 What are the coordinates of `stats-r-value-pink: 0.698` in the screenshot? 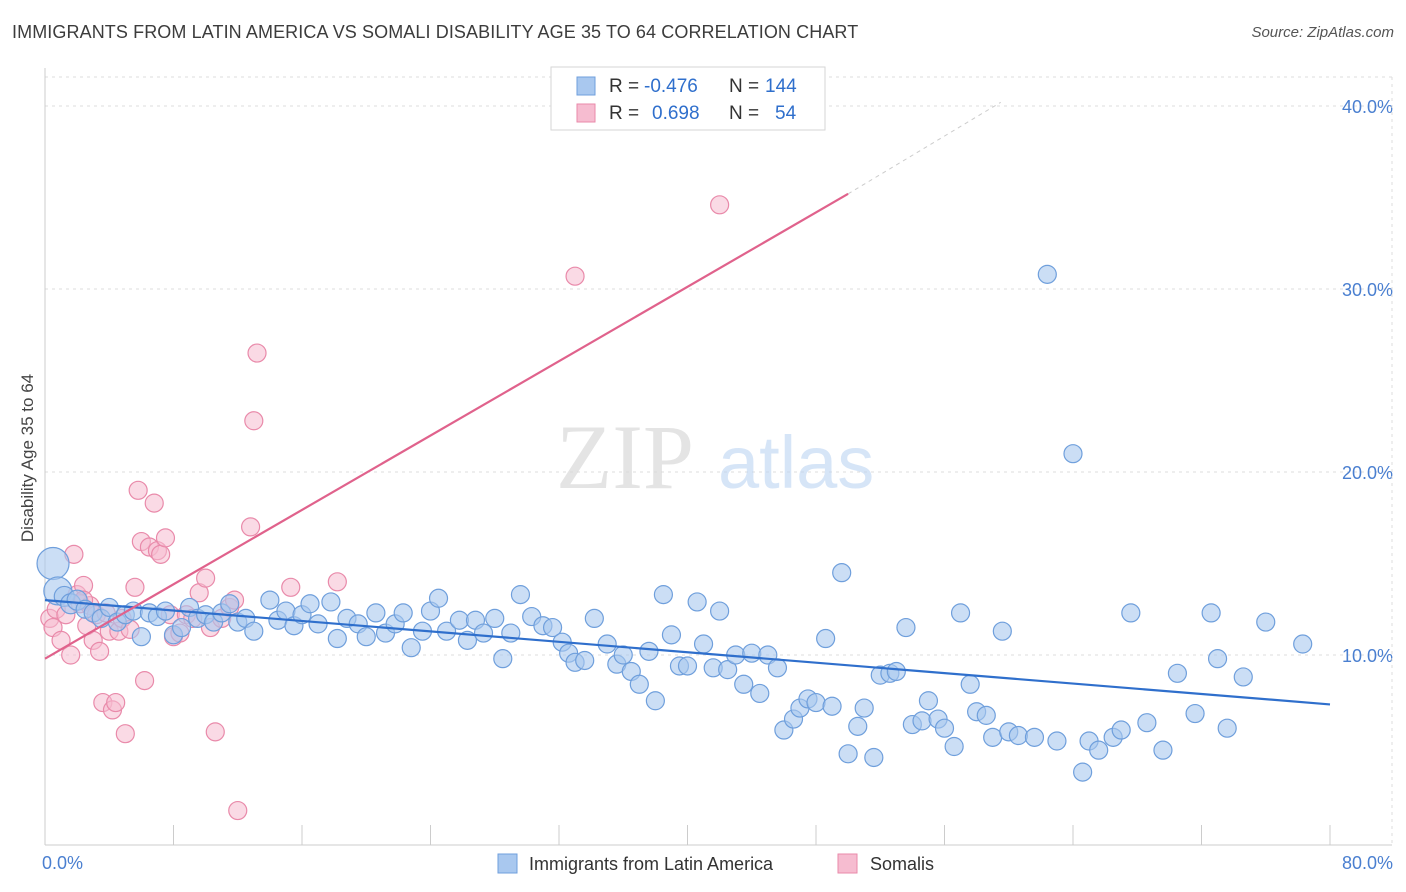 It's located at (676, 113).